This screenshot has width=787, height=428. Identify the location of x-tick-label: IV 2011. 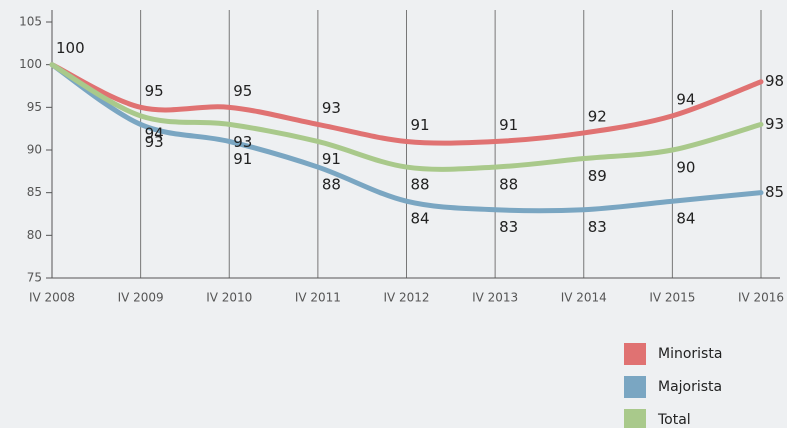
(318, 298).